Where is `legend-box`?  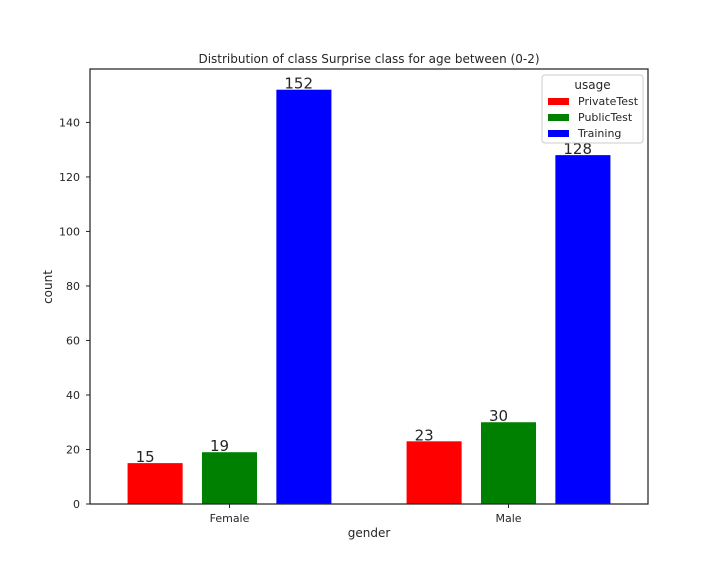 legend-box is located at coordinates (592, 109).